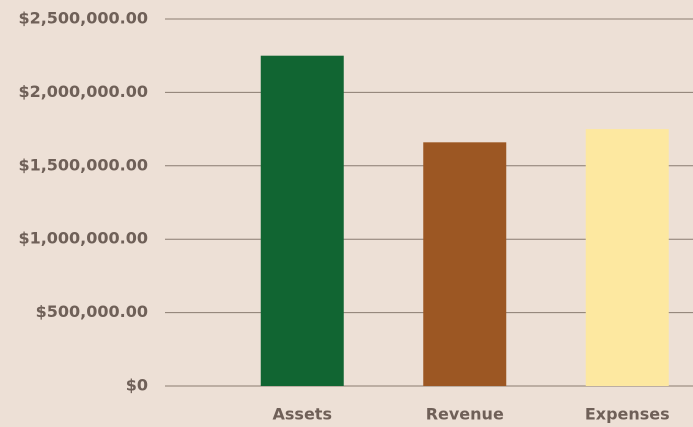 The width and height of the screenshot is (693, 427). Describe the element at coordinates (137, 385) in the screenshot. I see `y-tick-label: $0` at that location.